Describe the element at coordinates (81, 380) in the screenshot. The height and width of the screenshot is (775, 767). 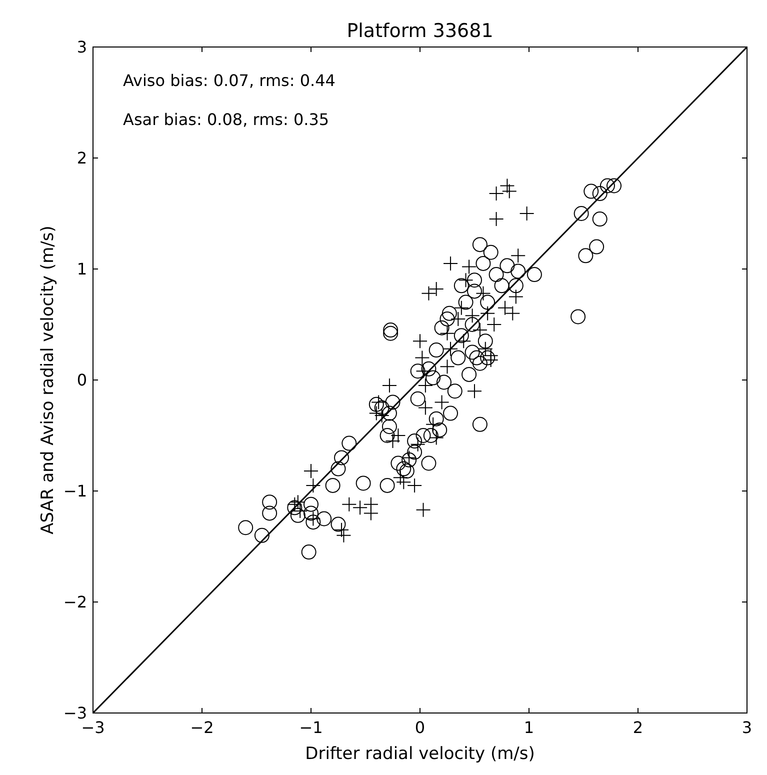
I see `y-tick-label: 0` at that location.